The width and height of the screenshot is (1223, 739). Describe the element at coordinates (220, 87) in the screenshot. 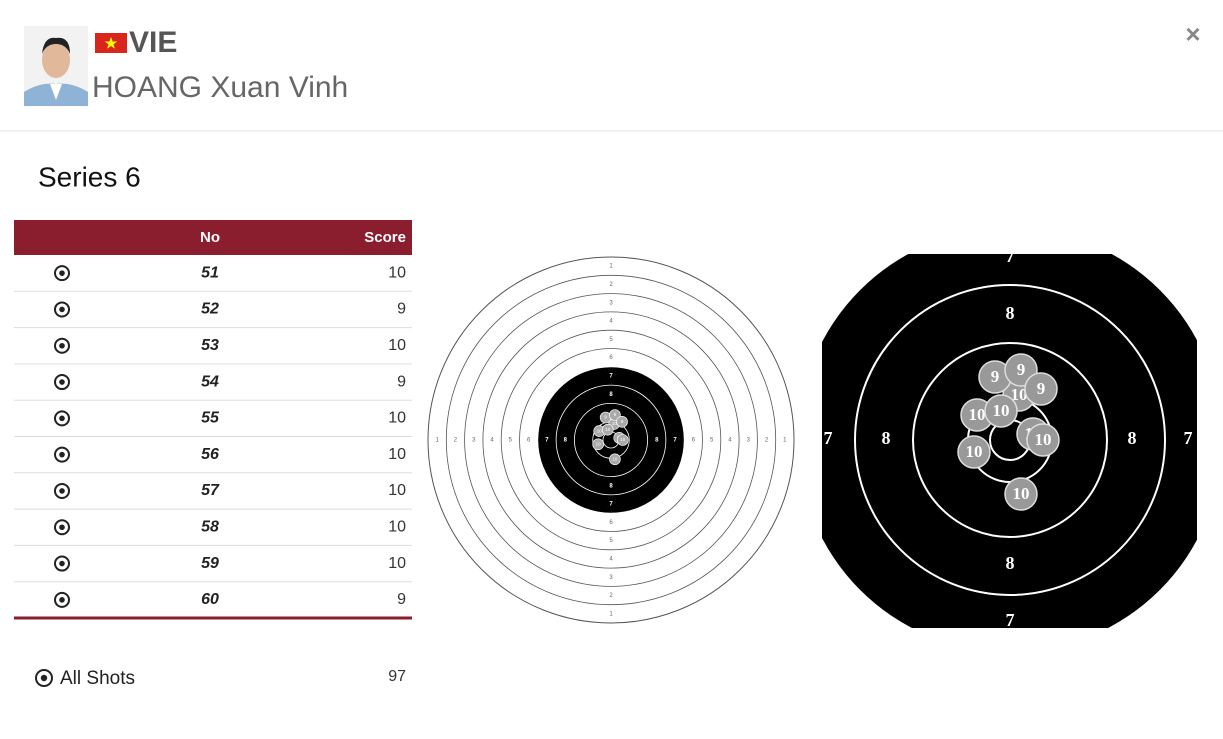

I see `athlete-name: HOANG Xuan Vinh` at that location.